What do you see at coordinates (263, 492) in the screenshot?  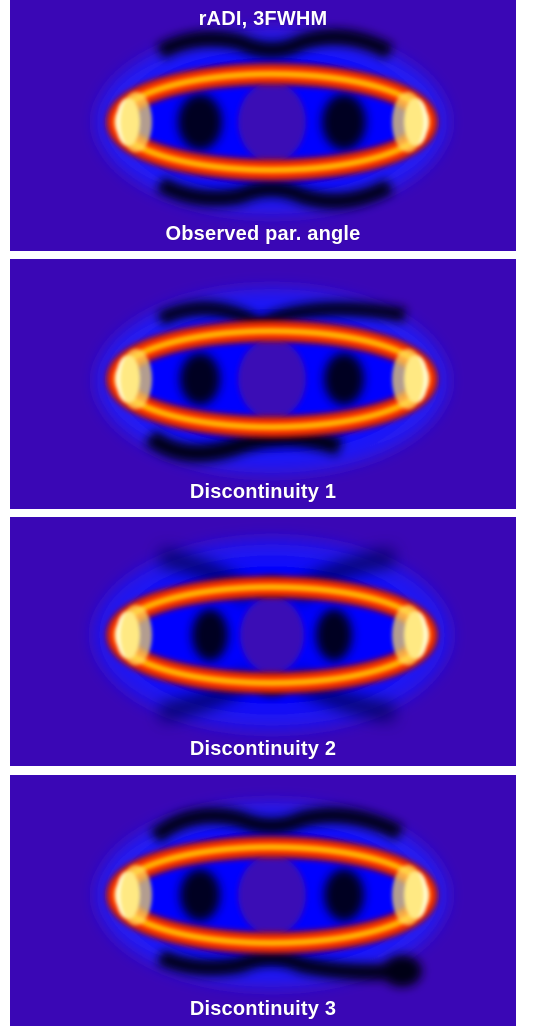 I see `panel-label: Discontinuity 1` at bounding box center [263, 492].